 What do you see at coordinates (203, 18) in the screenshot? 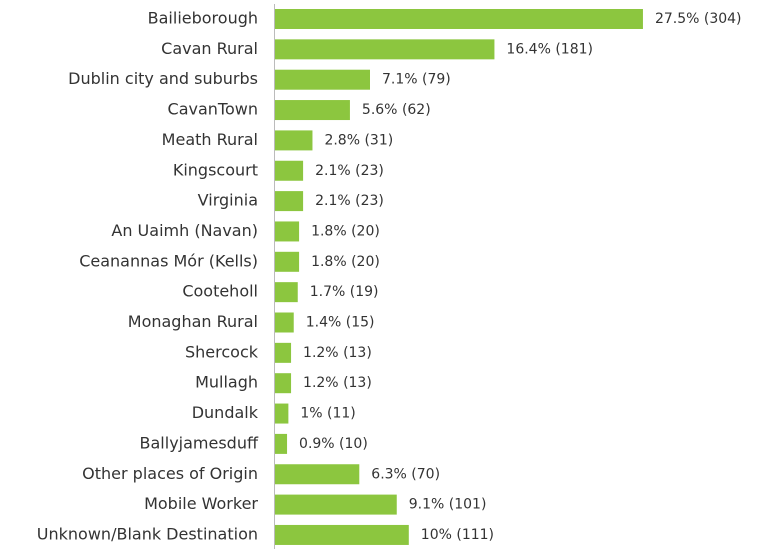
I see `category-label: Bailieborough` at bounding box center [203, 18].